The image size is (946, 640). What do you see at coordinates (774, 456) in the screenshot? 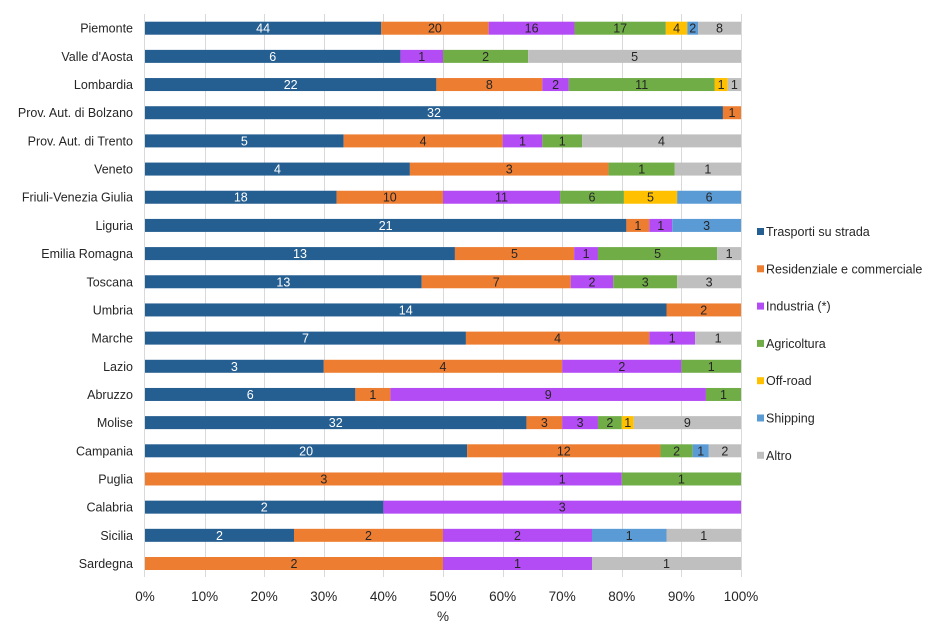
I see `legend-item-altro: Altro` at bounding box center [774, 456].